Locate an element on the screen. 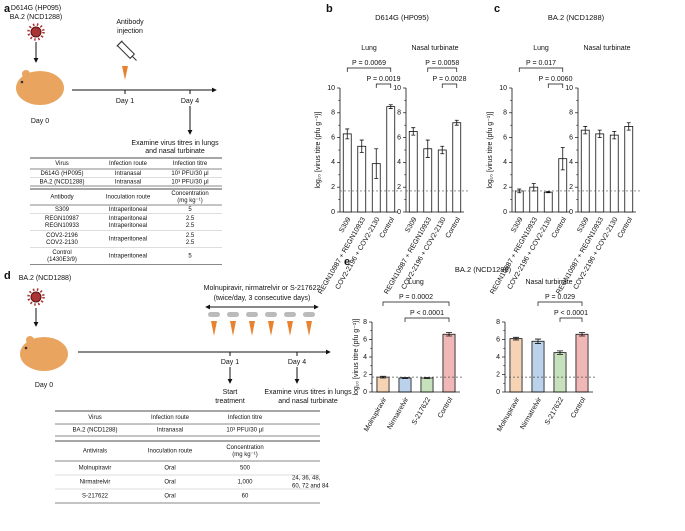  table-header: Inoculation route is located at coordinates (170, 452).